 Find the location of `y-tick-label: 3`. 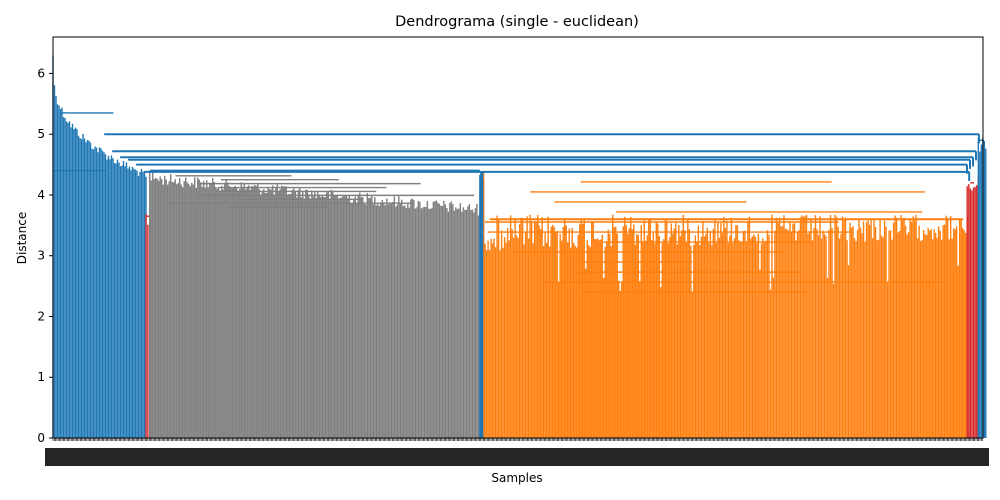

y-tick-label: 3 is located at coordinates (41, 256).